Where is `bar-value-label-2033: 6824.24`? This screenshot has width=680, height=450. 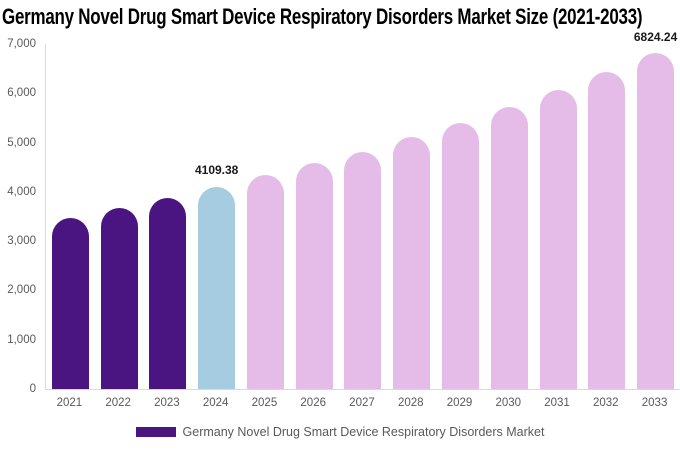 bar-value-label-2033: 6824.24 is located at coordinates (655, 36).